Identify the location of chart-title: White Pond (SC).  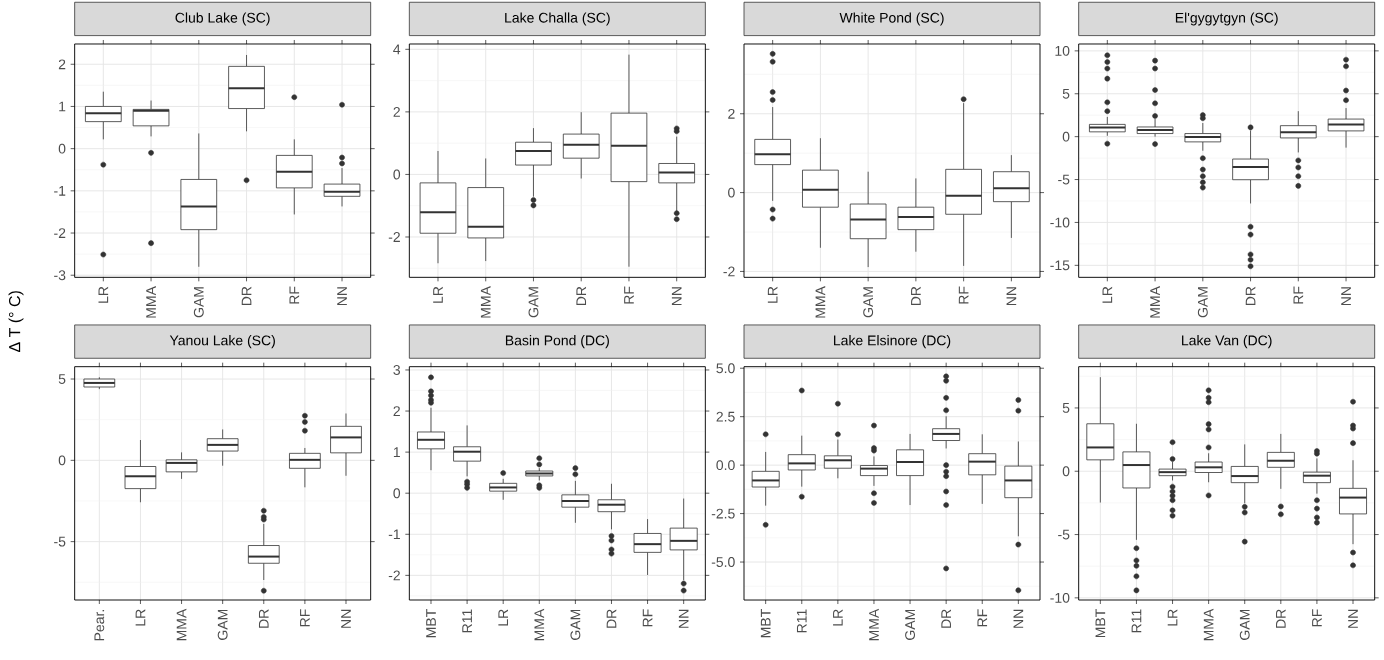
(891, 19).